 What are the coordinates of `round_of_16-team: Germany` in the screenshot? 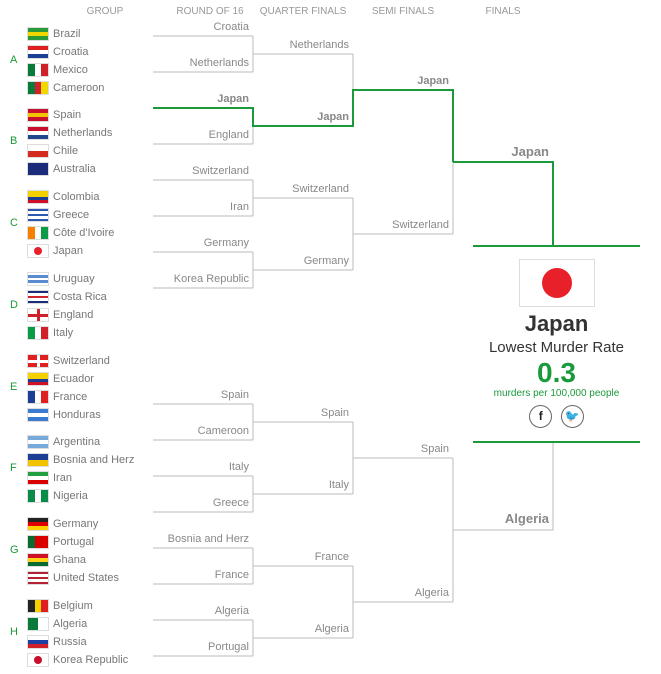 It's located at (226, 243).